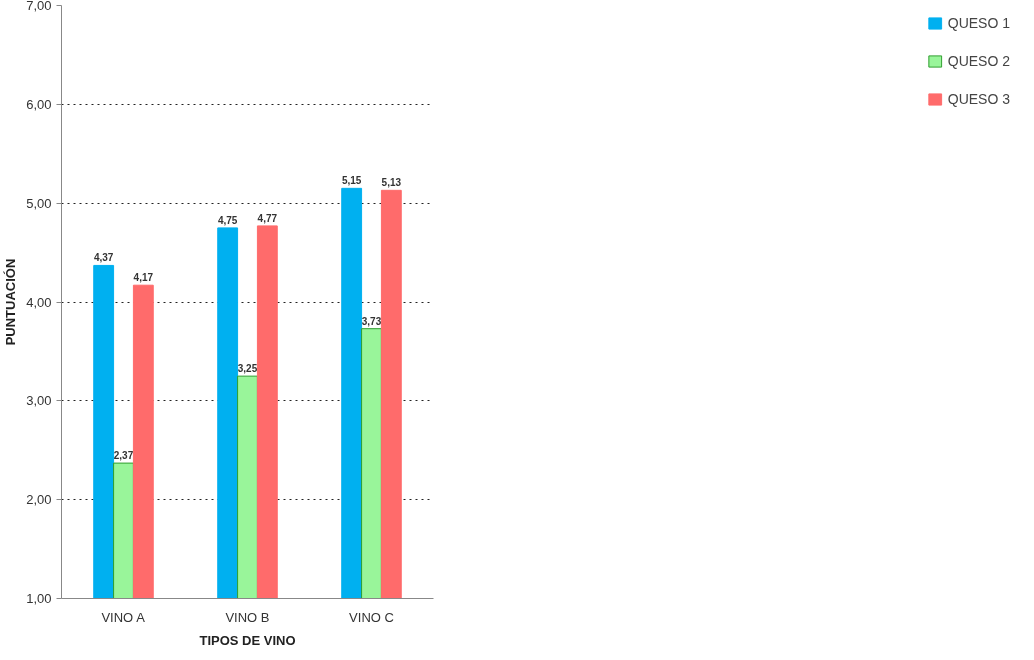 The height and width of the screenshot is (660, 1034). I want to click on data-label: 5,13, so click(391, 183).